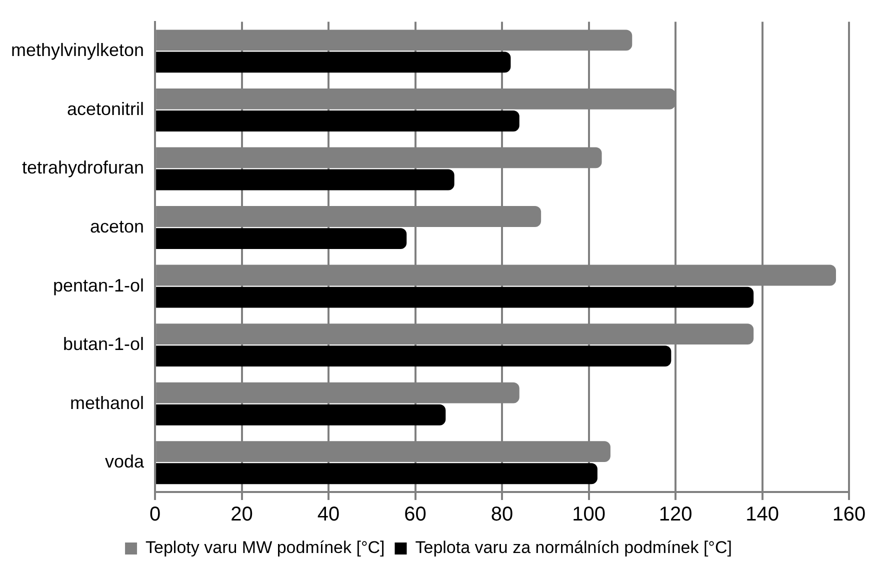 The width and height of the screenshot is (877, 575). What do you see at coordinates (675, 515) in the screenshot?
I see `x-tick-label: 120` at bounding box center [675, 515].